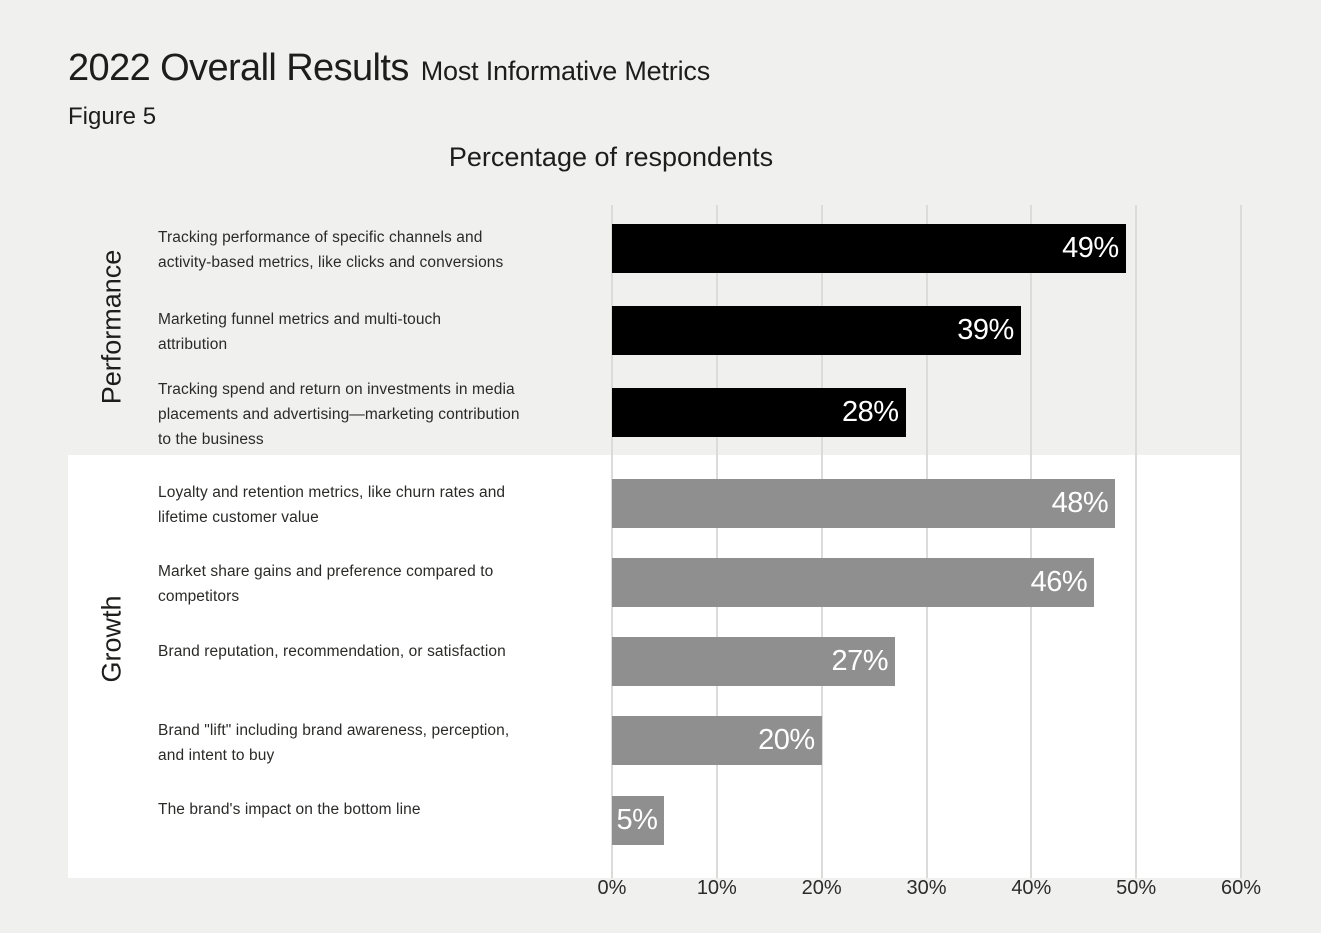  Describe the element at coordinates (612, 888) in the screenshot. I see `x-axis-tick-label: 0%` at that location.